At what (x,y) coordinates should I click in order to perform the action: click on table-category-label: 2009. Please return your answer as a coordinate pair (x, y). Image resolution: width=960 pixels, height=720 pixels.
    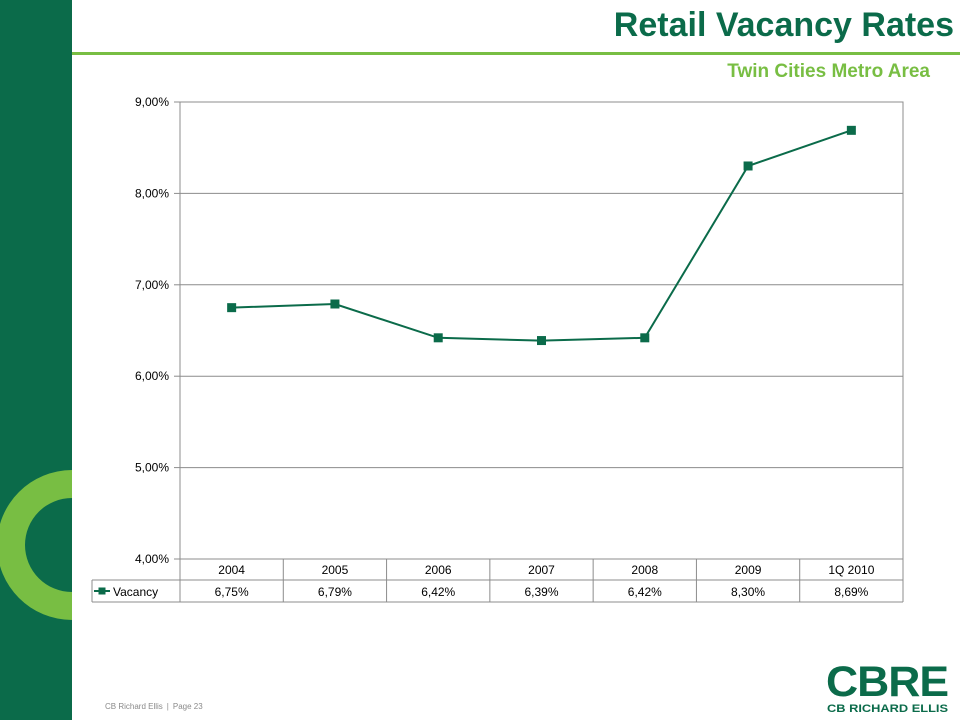
    Looking at the image, I should click on (748, 570).